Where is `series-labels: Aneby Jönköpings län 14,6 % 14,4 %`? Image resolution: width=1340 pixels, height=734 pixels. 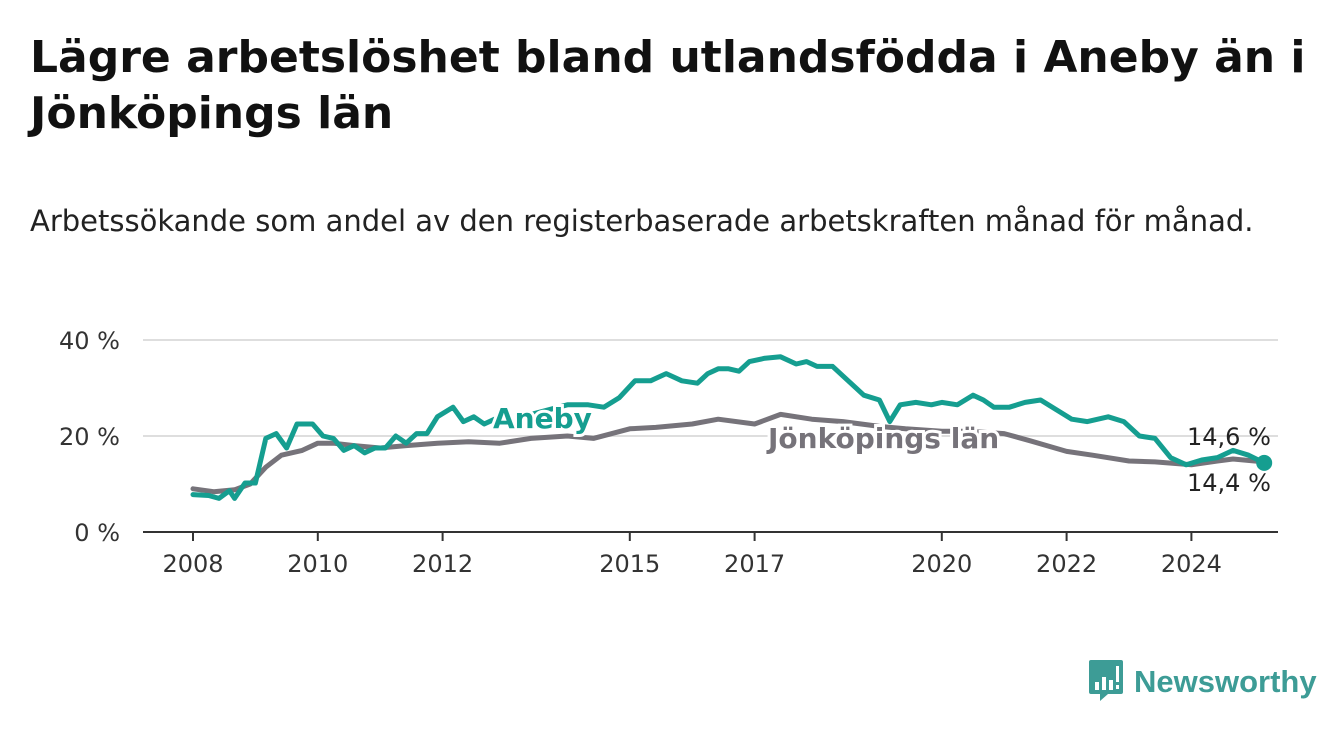
series-labels: Aneby Jönköpings län 14,6 % 14,4 % is located at coordinates (880, 448).